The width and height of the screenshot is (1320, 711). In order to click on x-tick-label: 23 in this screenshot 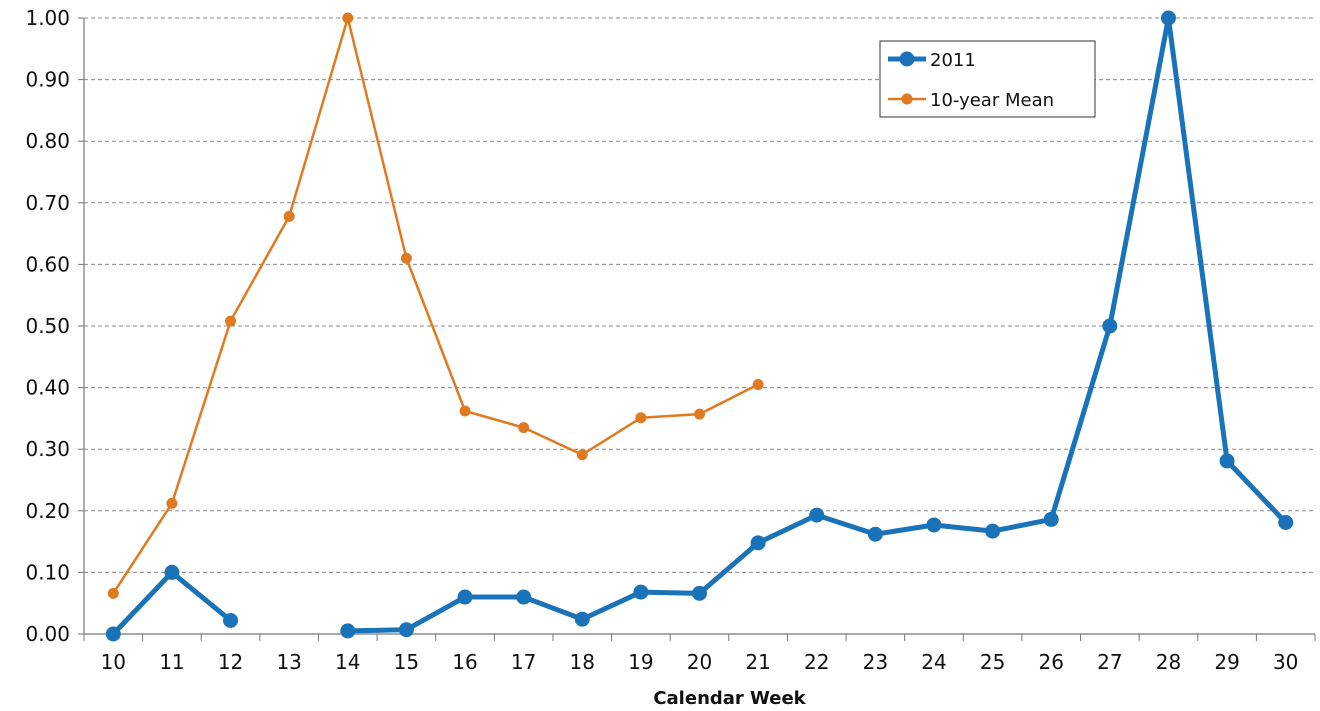, I will do `click(875, 662)`.